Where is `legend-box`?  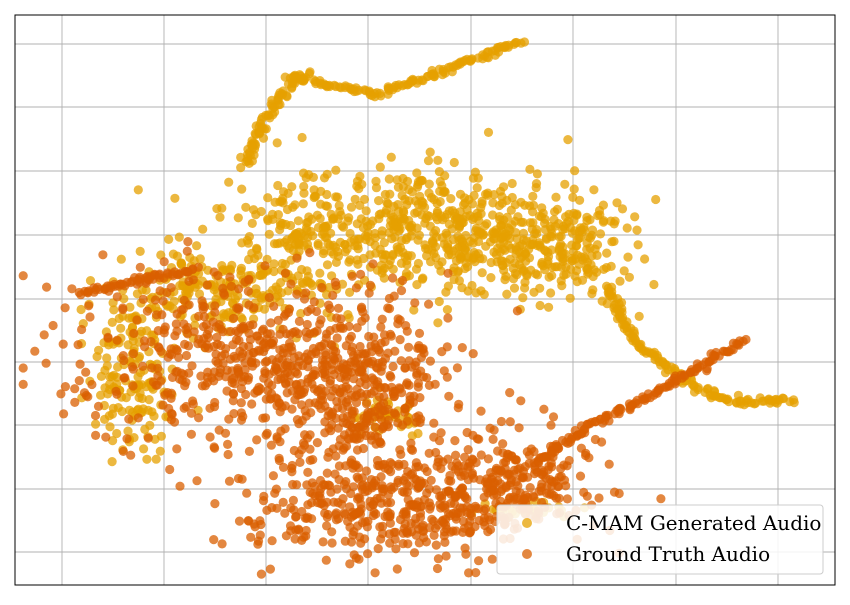 legend-box is located at coordinates (660, 539).